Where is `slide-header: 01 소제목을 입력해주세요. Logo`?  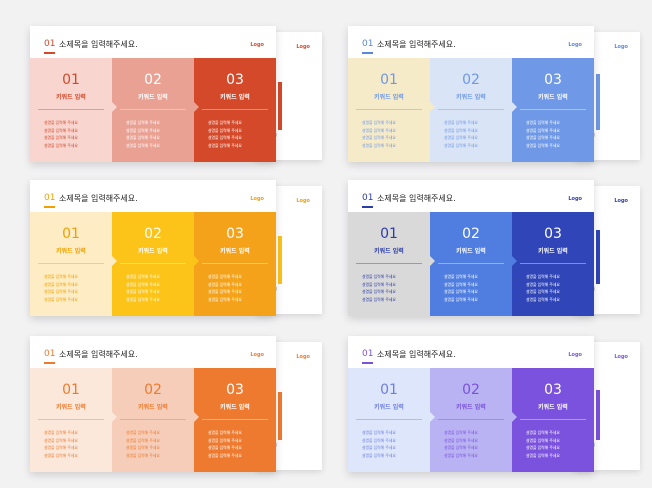 slide-header: 01 소제목을 입력해주세요. Logo is located at coordinates (153, 352).